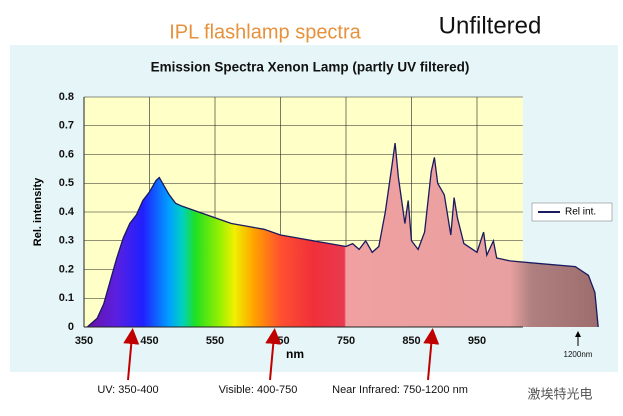 This screenshot has height=416, width=623. I want to click on legend-label: Rel int., so click(580, 212).